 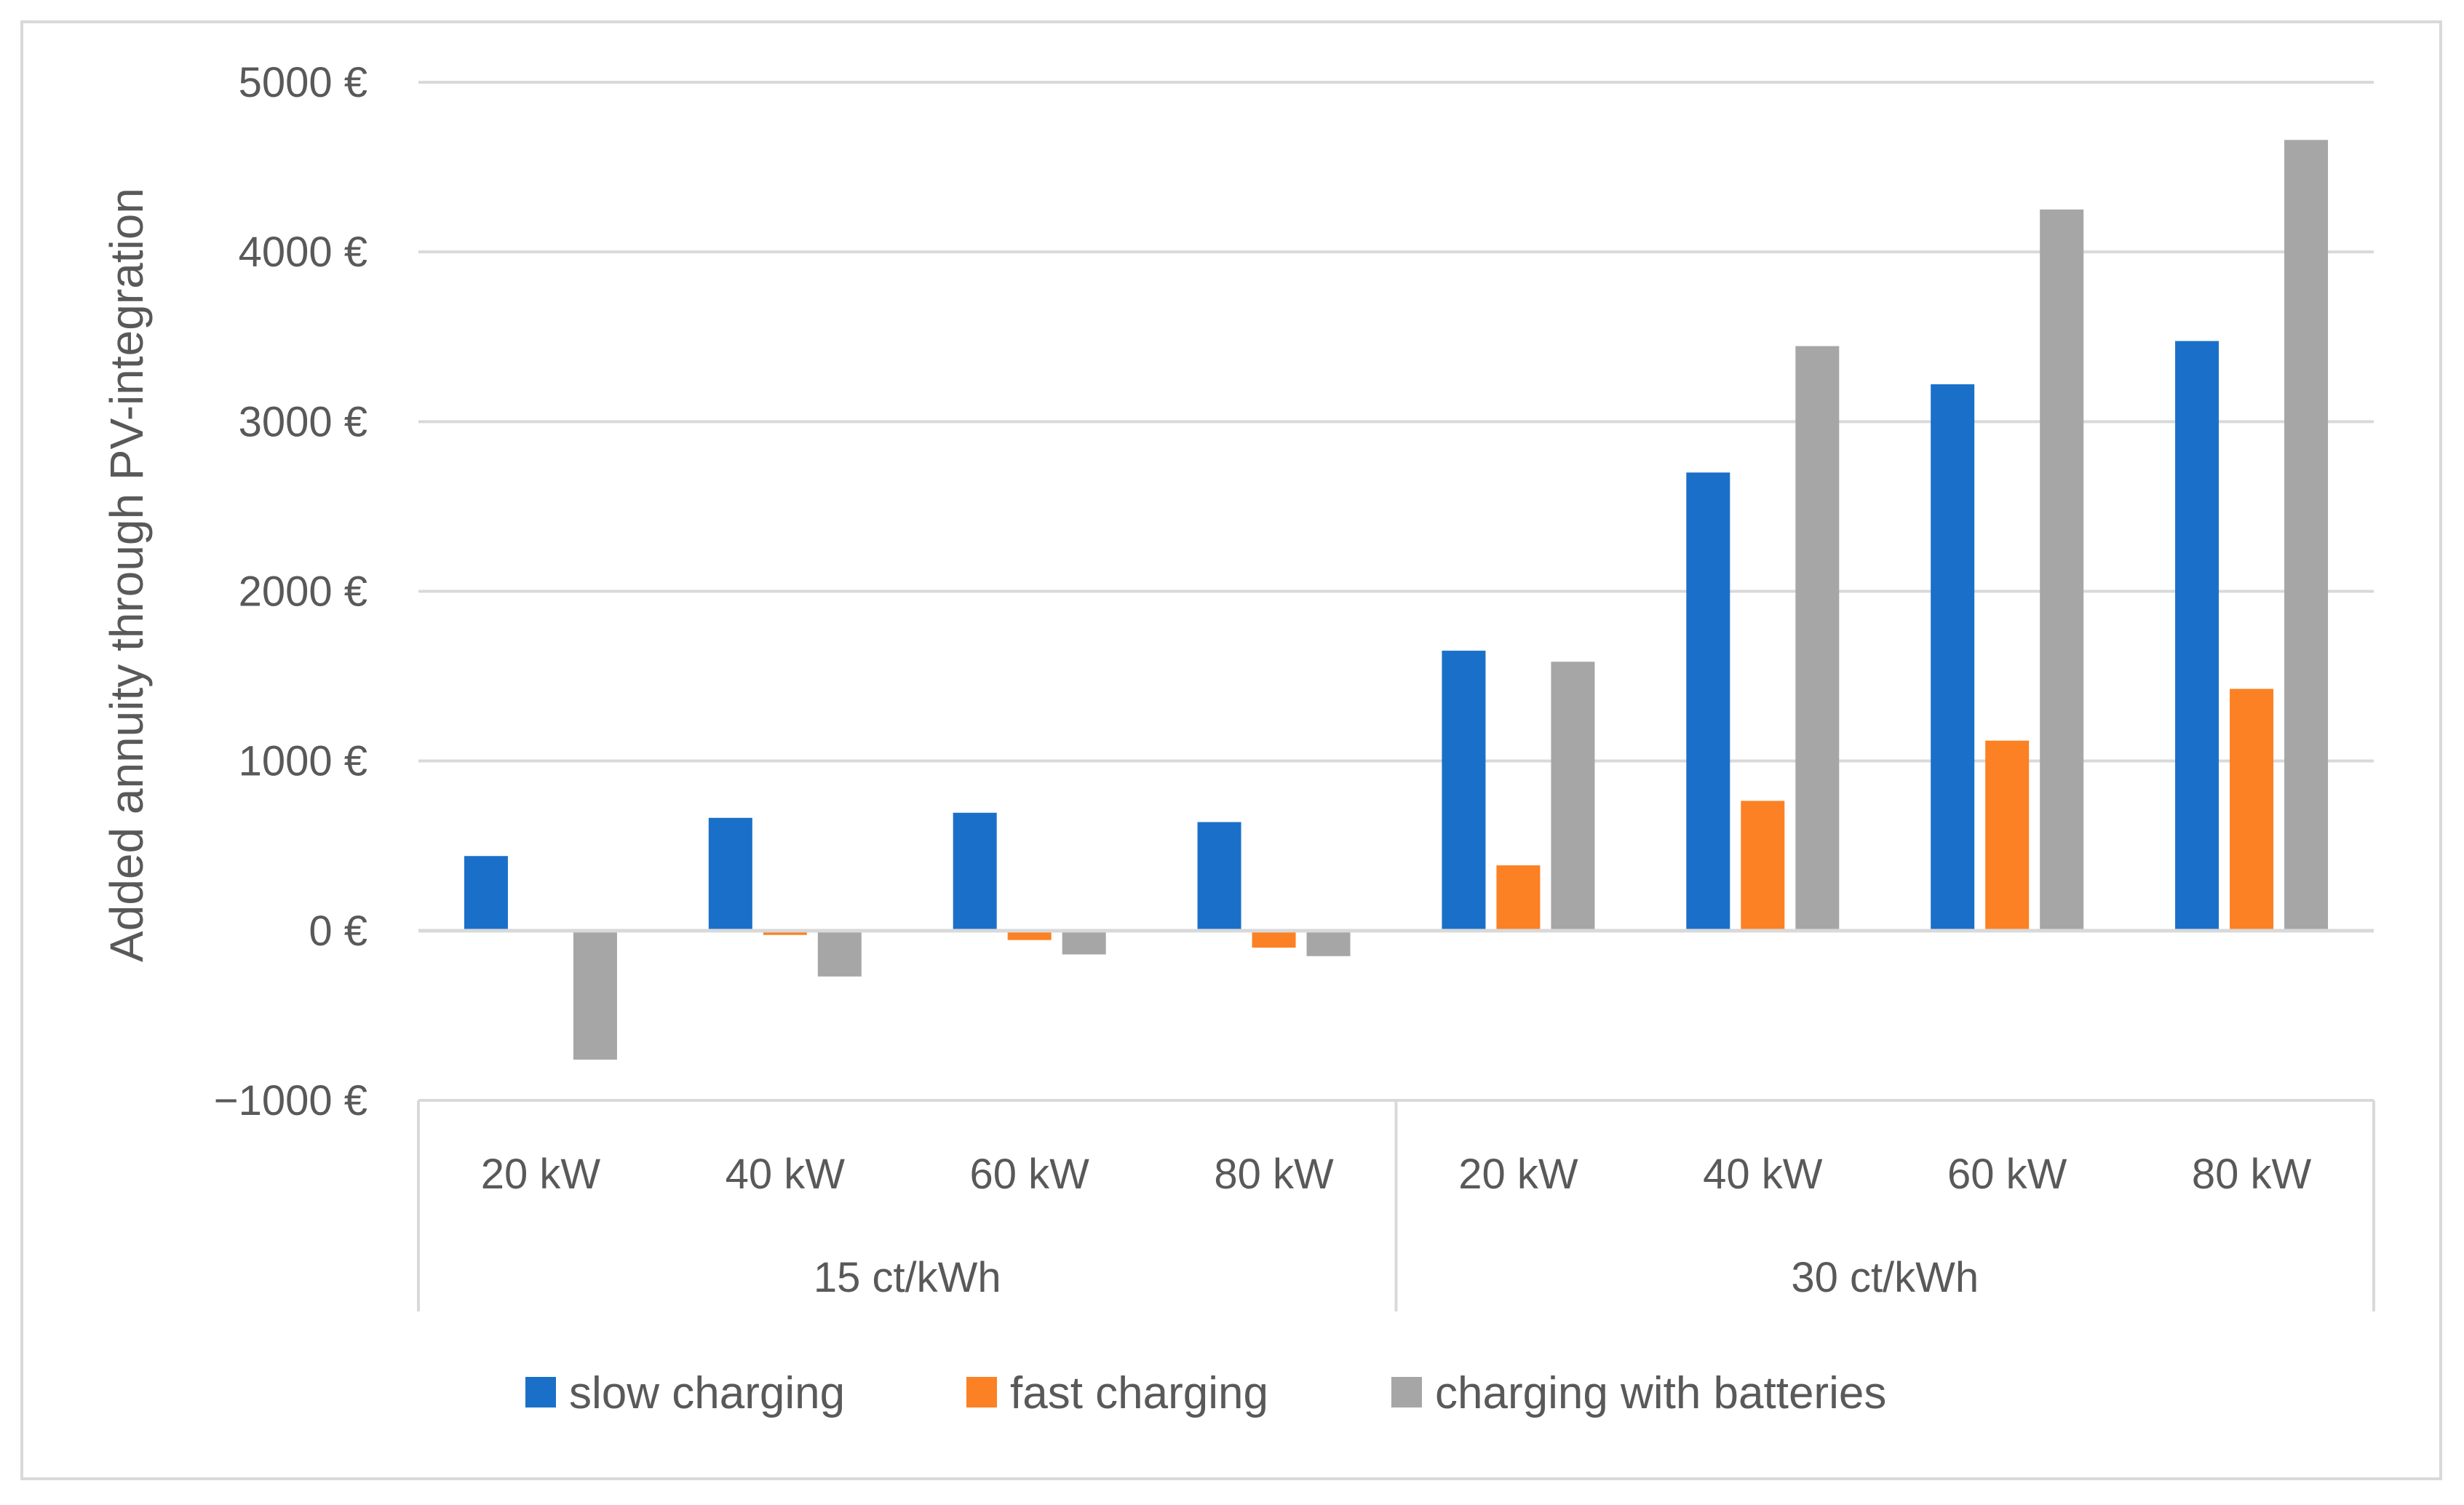 What do you see at coordinates (907, 1277) in the screenshot?
I see `x-group-label: 15 ct/kWh` at bounding box center [907, 1277].